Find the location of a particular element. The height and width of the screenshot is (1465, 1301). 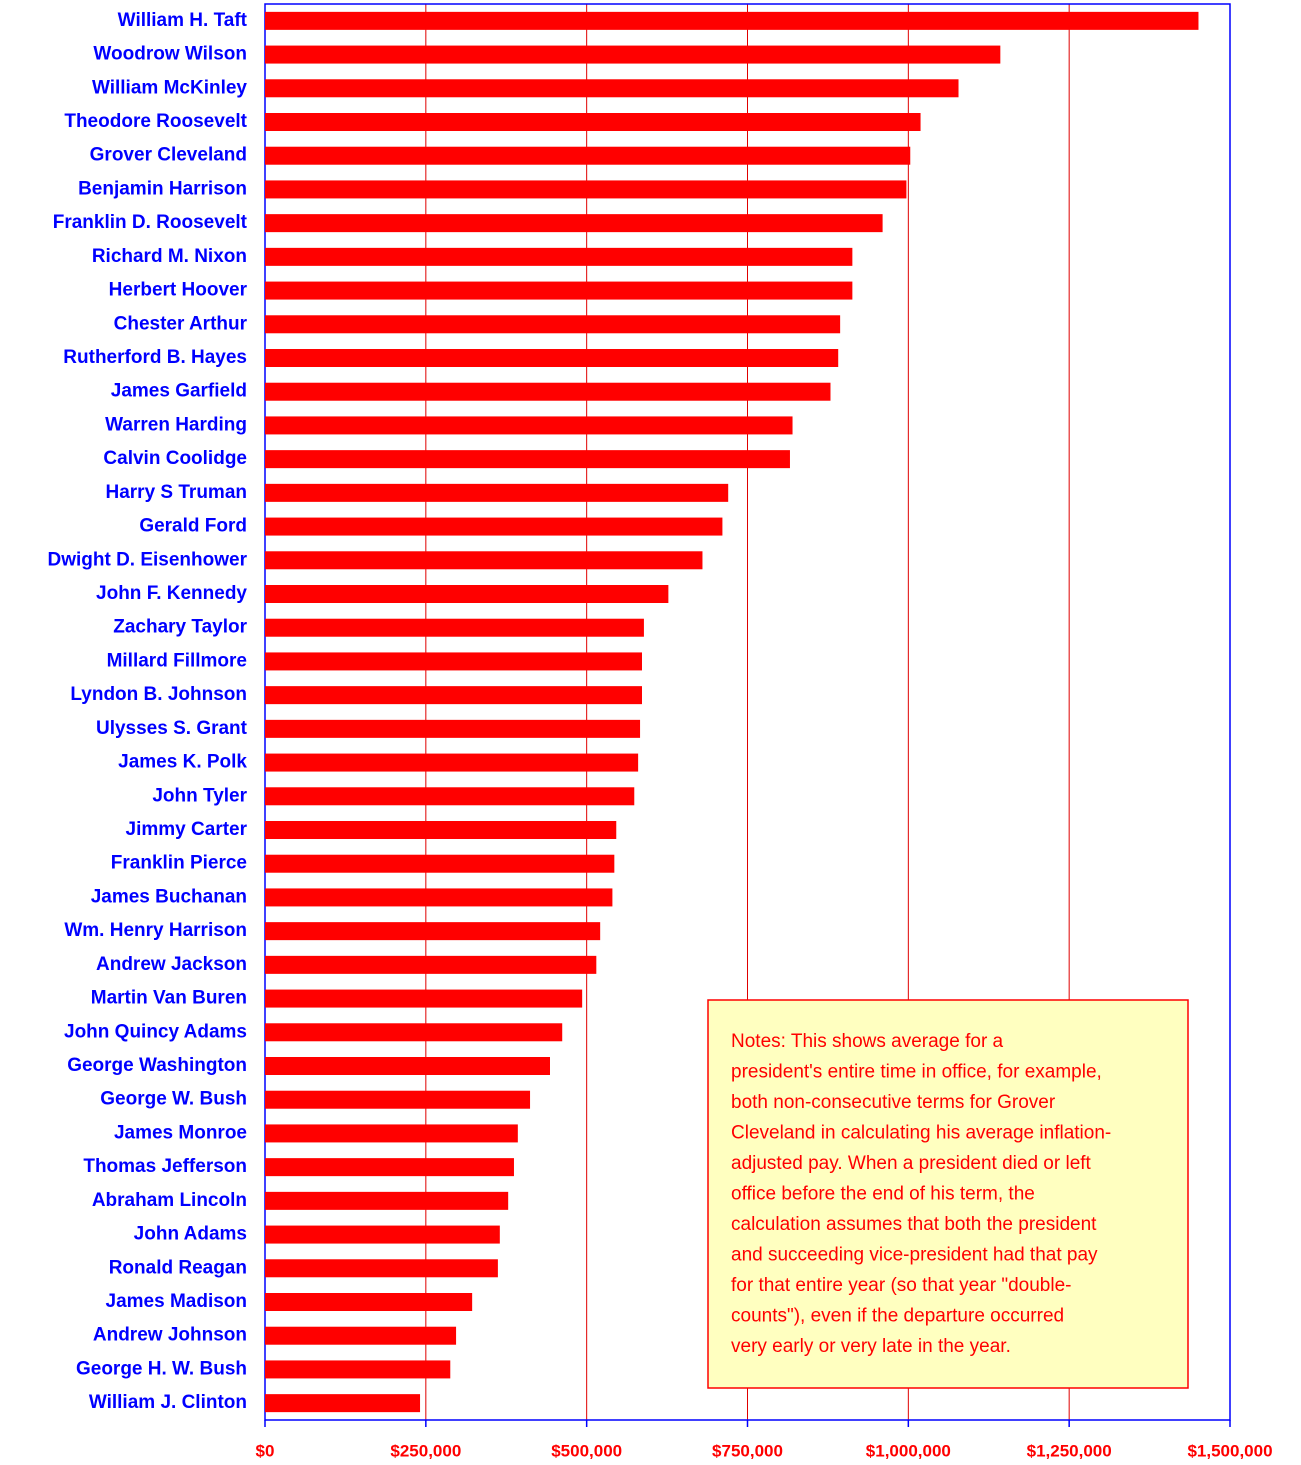

x-tick-label: $0 is located at coordinates (265, 1450).